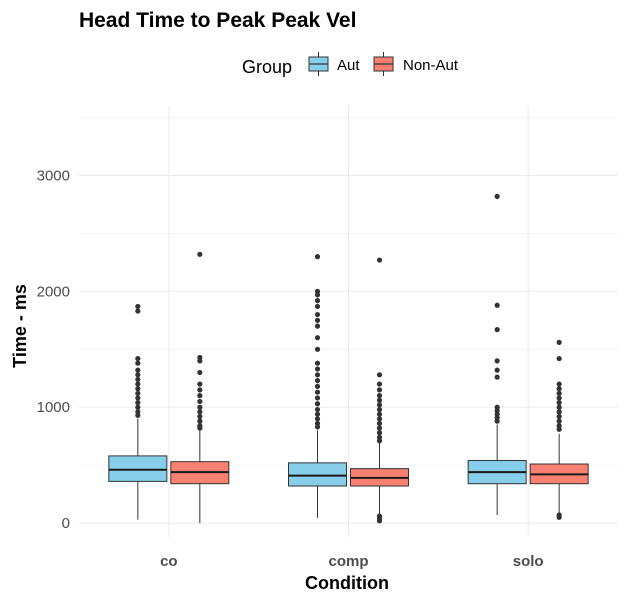 Image resolution: width=632 pixels, height=603 pixels. I want to click on x-axis-label: Condition, so click(347, 583).